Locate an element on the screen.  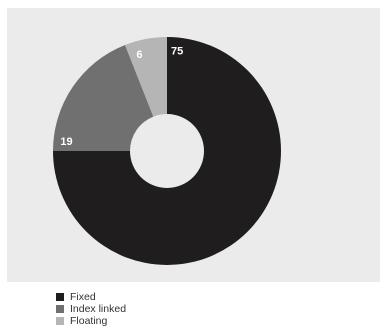
data-label-fixed: 75 is located at coordinates (177, 52).